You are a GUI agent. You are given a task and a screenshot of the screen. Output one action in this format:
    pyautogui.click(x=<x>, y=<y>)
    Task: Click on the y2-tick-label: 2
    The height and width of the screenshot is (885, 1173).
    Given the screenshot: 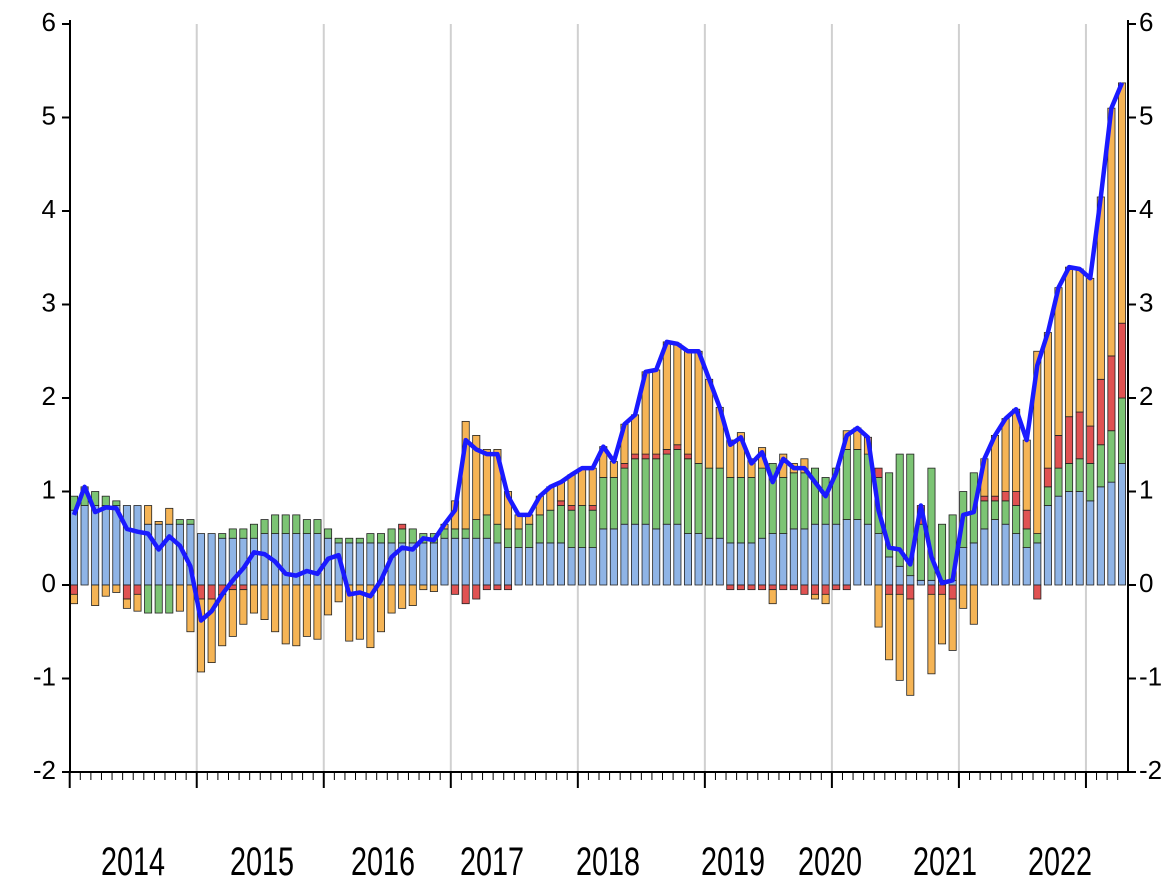 What is the action you would take?
    pyautogui.click(x=1146, y=396)
    